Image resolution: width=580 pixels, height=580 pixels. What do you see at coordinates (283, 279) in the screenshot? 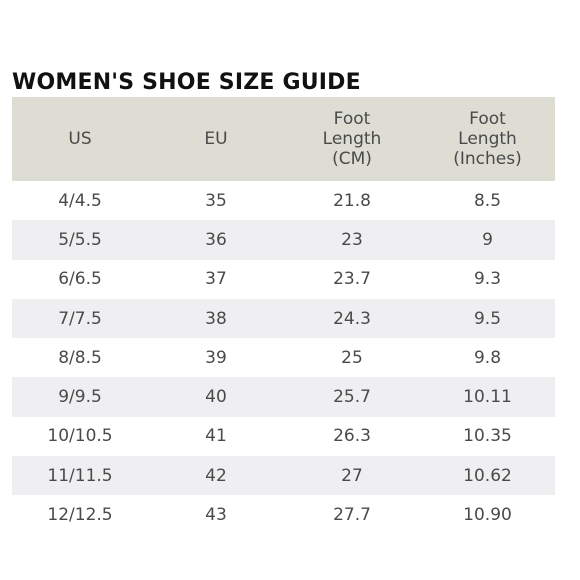
I see `table-row: 6/6.5 37 23.7 9.3` at bounding box center [283, 279].